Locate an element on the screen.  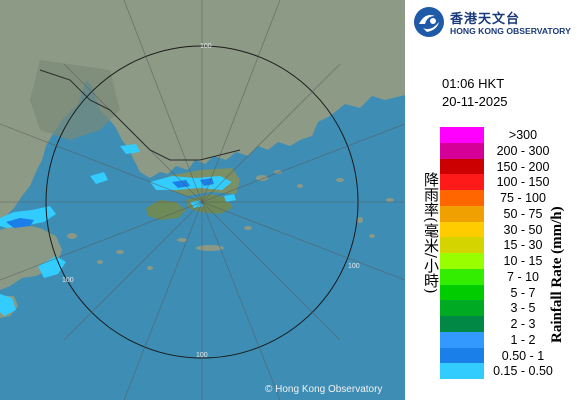
legend-row: 10 - 15 is located at coordinates (505, 261).